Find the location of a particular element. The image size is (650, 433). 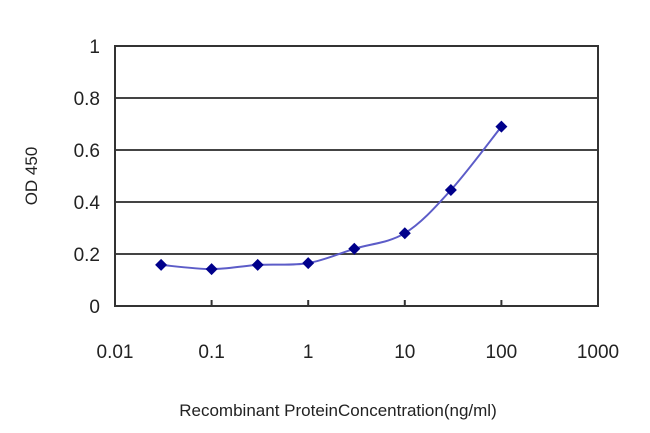

x-tick-label: 10 is located at coordinates (404, 352).